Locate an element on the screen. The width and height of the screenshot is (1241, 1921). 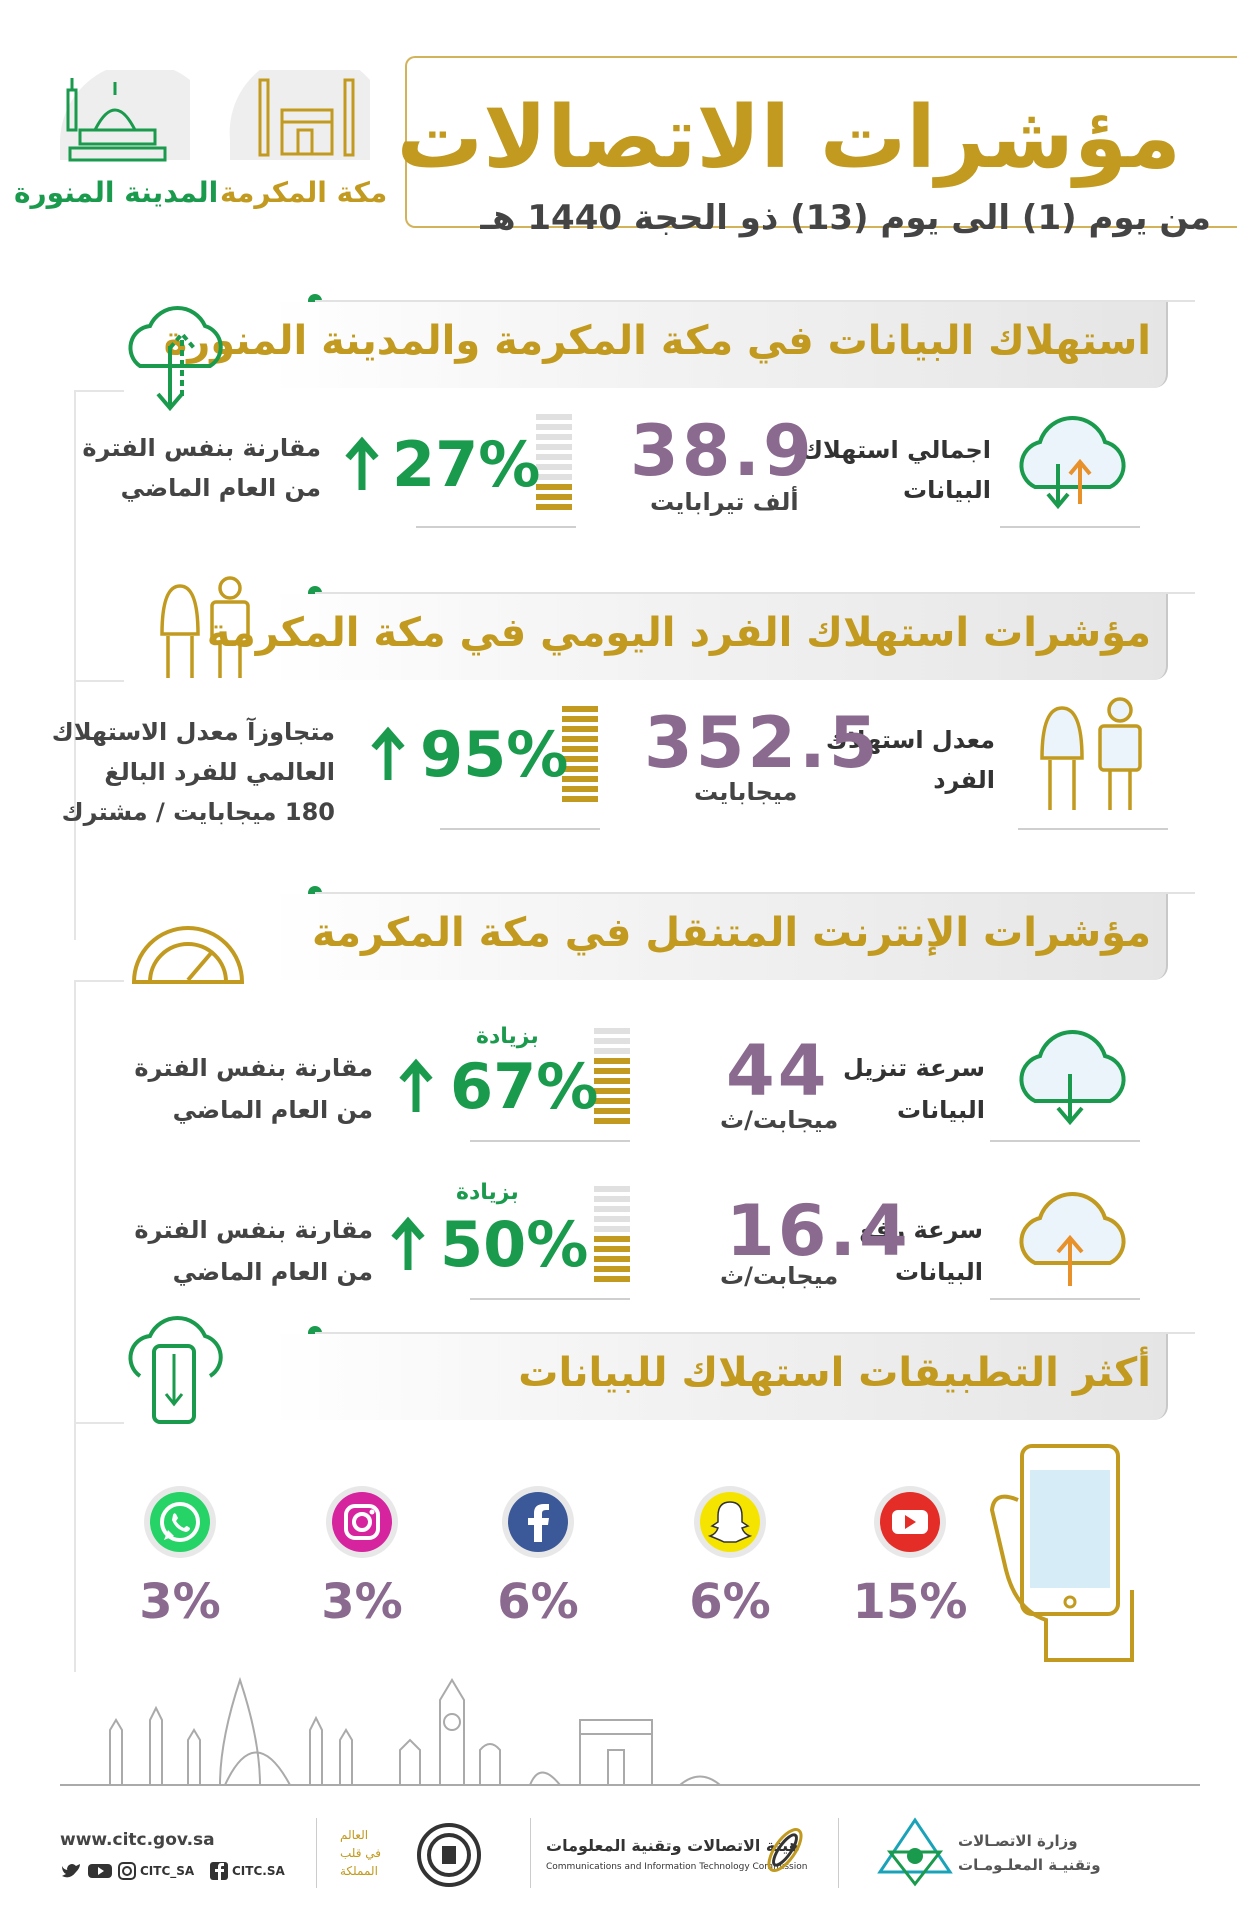
whatsapp-icon is located at coordinates (180, 1522).